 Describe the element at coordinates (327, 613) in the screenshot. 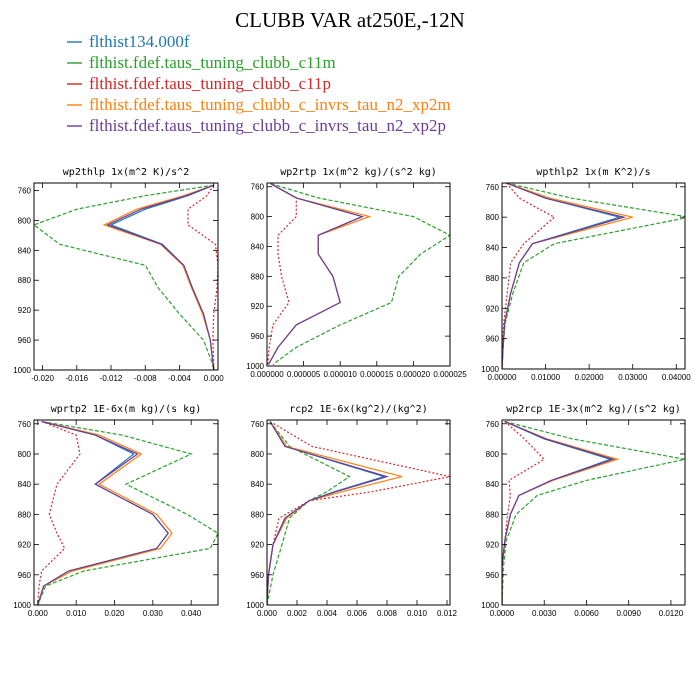

I see `x-tick-label: 0.004` at that location.